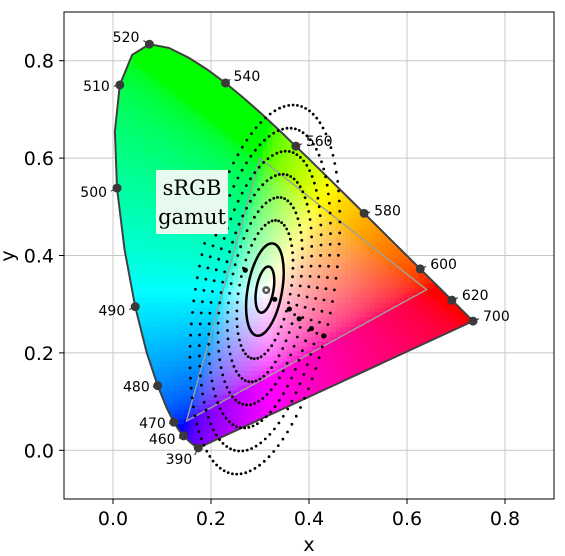 The width and height of the screenshot is (565, 556). Describe the element at coordinates (265, 289) in the screenshot. I see `ellipse-ring` at that location.